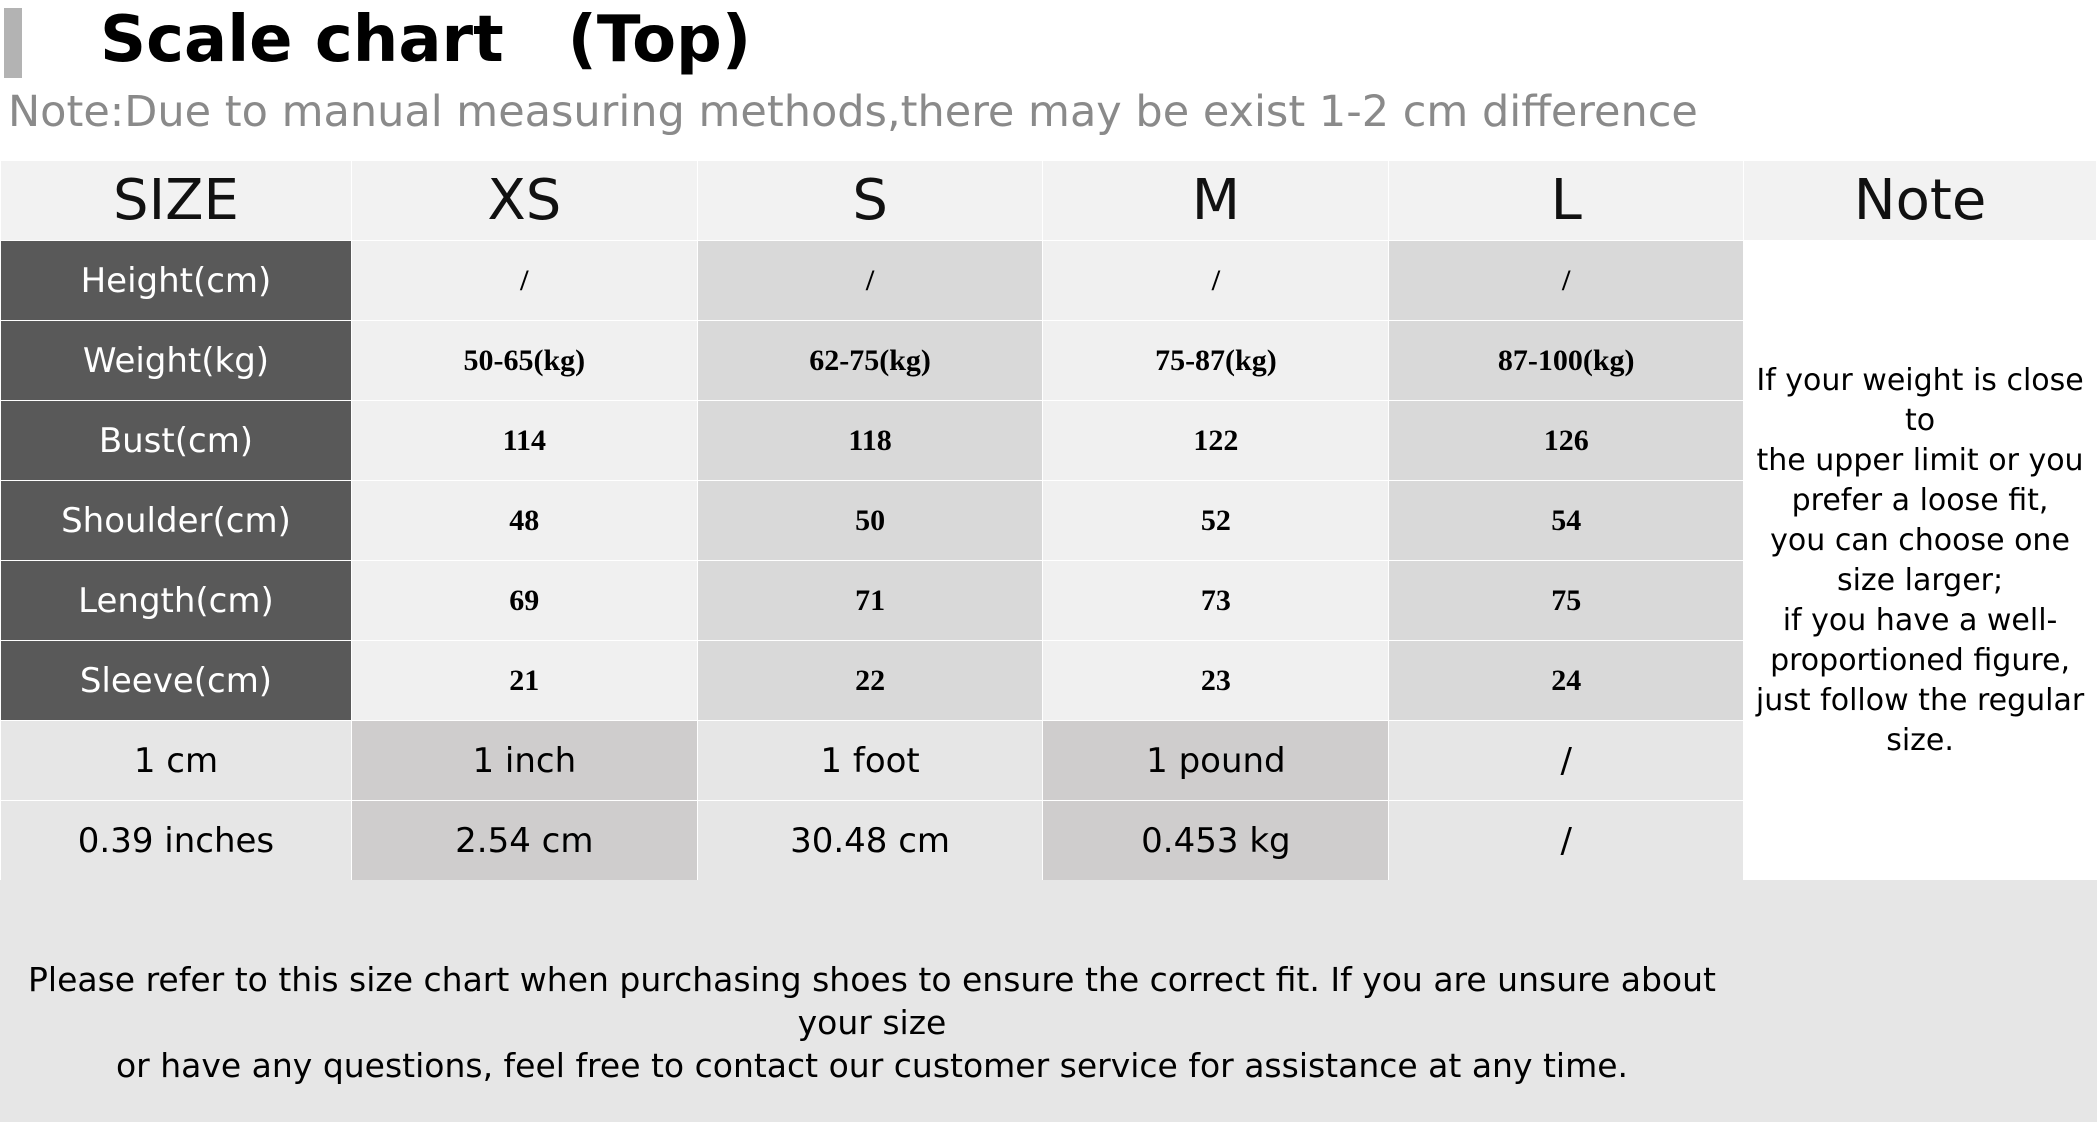  Describe the element at coordinates (870, 680) in the screenshot. I see `cell-value: 22` at that location.